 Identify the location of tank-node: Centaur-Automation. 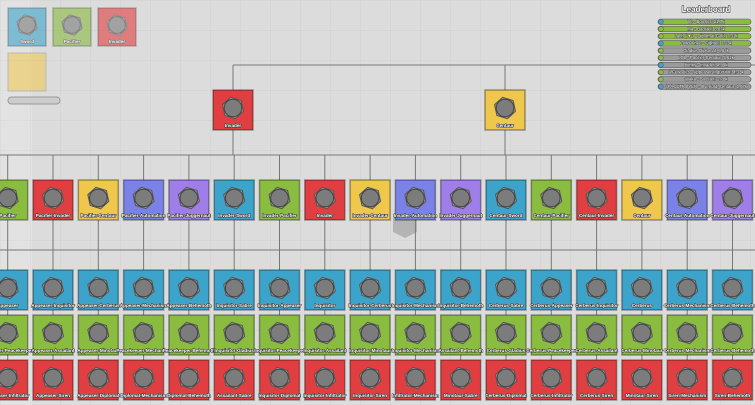
(687, 200).